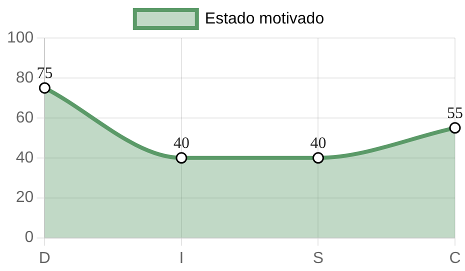 The image size is (465, 271). I want to click on legend-label: Estado motivado, so click(264, 19).